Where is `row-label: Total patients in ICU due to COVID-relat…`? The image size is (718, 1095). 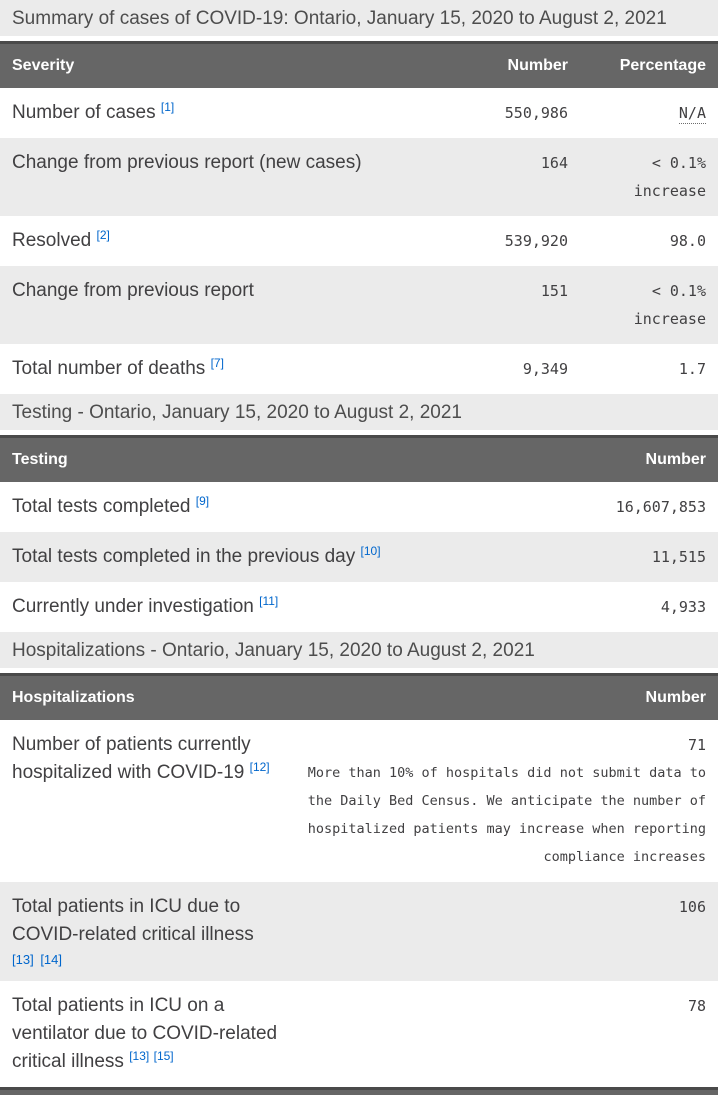
row-label: Total patients in ICU due to COVID-relat… is located at coordinates (133, 920).